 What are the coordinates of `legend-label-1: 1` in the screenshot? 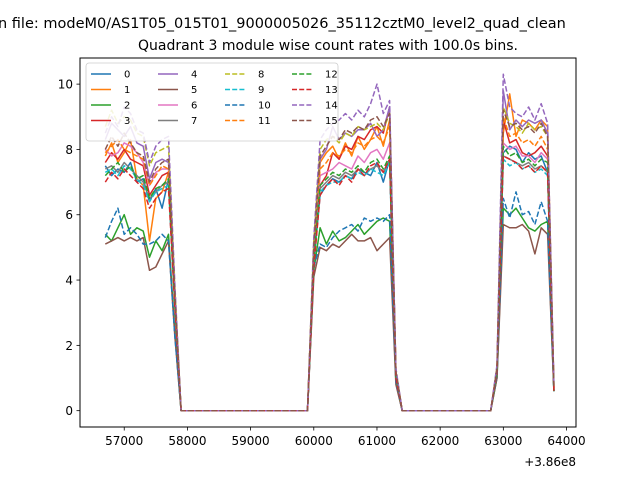 It's located at (127, 90).